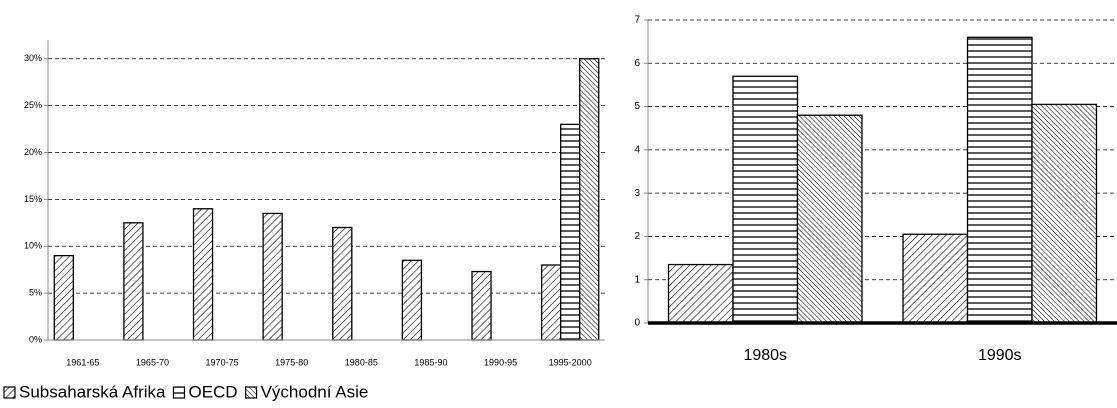 This screenshot has width=1117, height=408. What do you see at coordinates (152, 362) in the screenshot?
I see `x-tick-label: 1965-70` at bounding box center [152, 362].